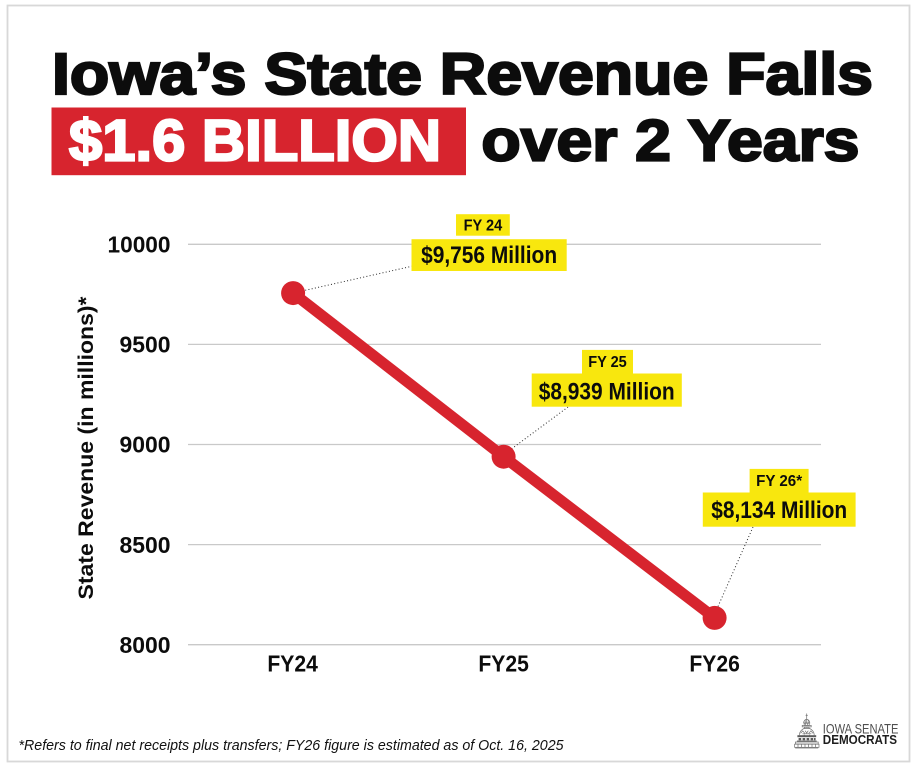 Image resolution: width=918 pixels, height=770 pixels. What do you see at coordinates (607, 362) in the screenshot?
I see `svg-text: FY 25` at bounding box center [607, 362].